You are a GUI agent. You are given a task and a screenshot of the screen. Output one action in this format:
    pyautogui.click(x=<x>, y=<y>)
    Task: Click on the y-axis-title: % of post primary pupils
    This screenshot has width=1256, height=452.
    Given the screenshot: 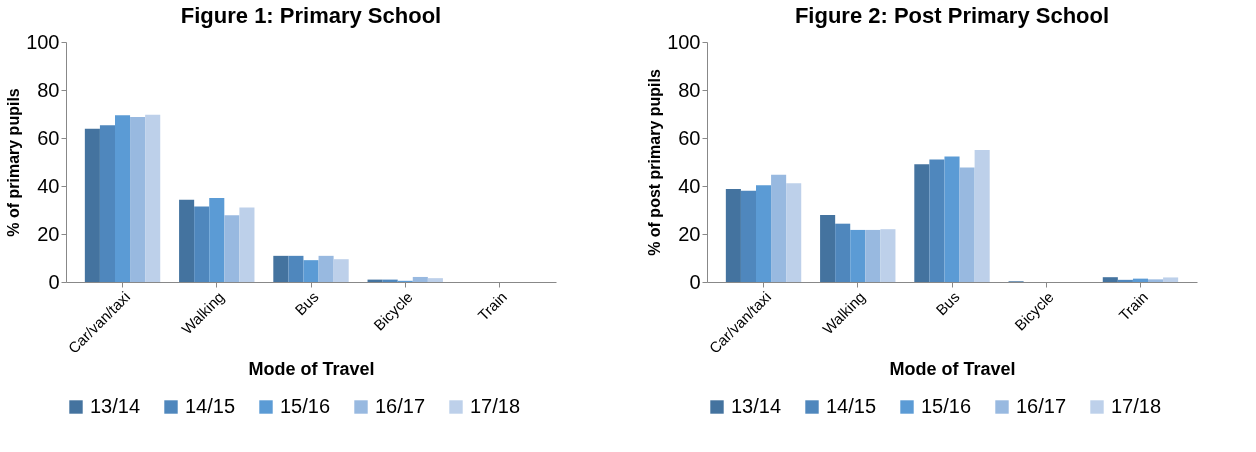 What is the action you would take?
    pyautogui.click(x=655, y=162)
    